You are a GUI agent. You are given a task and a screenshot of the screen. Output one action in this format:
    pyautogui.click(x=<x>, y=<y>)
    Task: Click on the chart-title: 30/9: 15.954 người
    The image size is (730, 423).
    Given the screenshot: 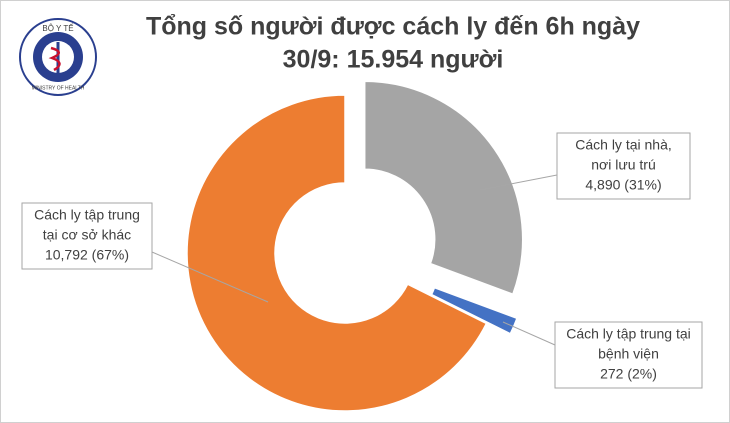 What is the action you would take?
    pyautogui.click(x=393, y=60)
    